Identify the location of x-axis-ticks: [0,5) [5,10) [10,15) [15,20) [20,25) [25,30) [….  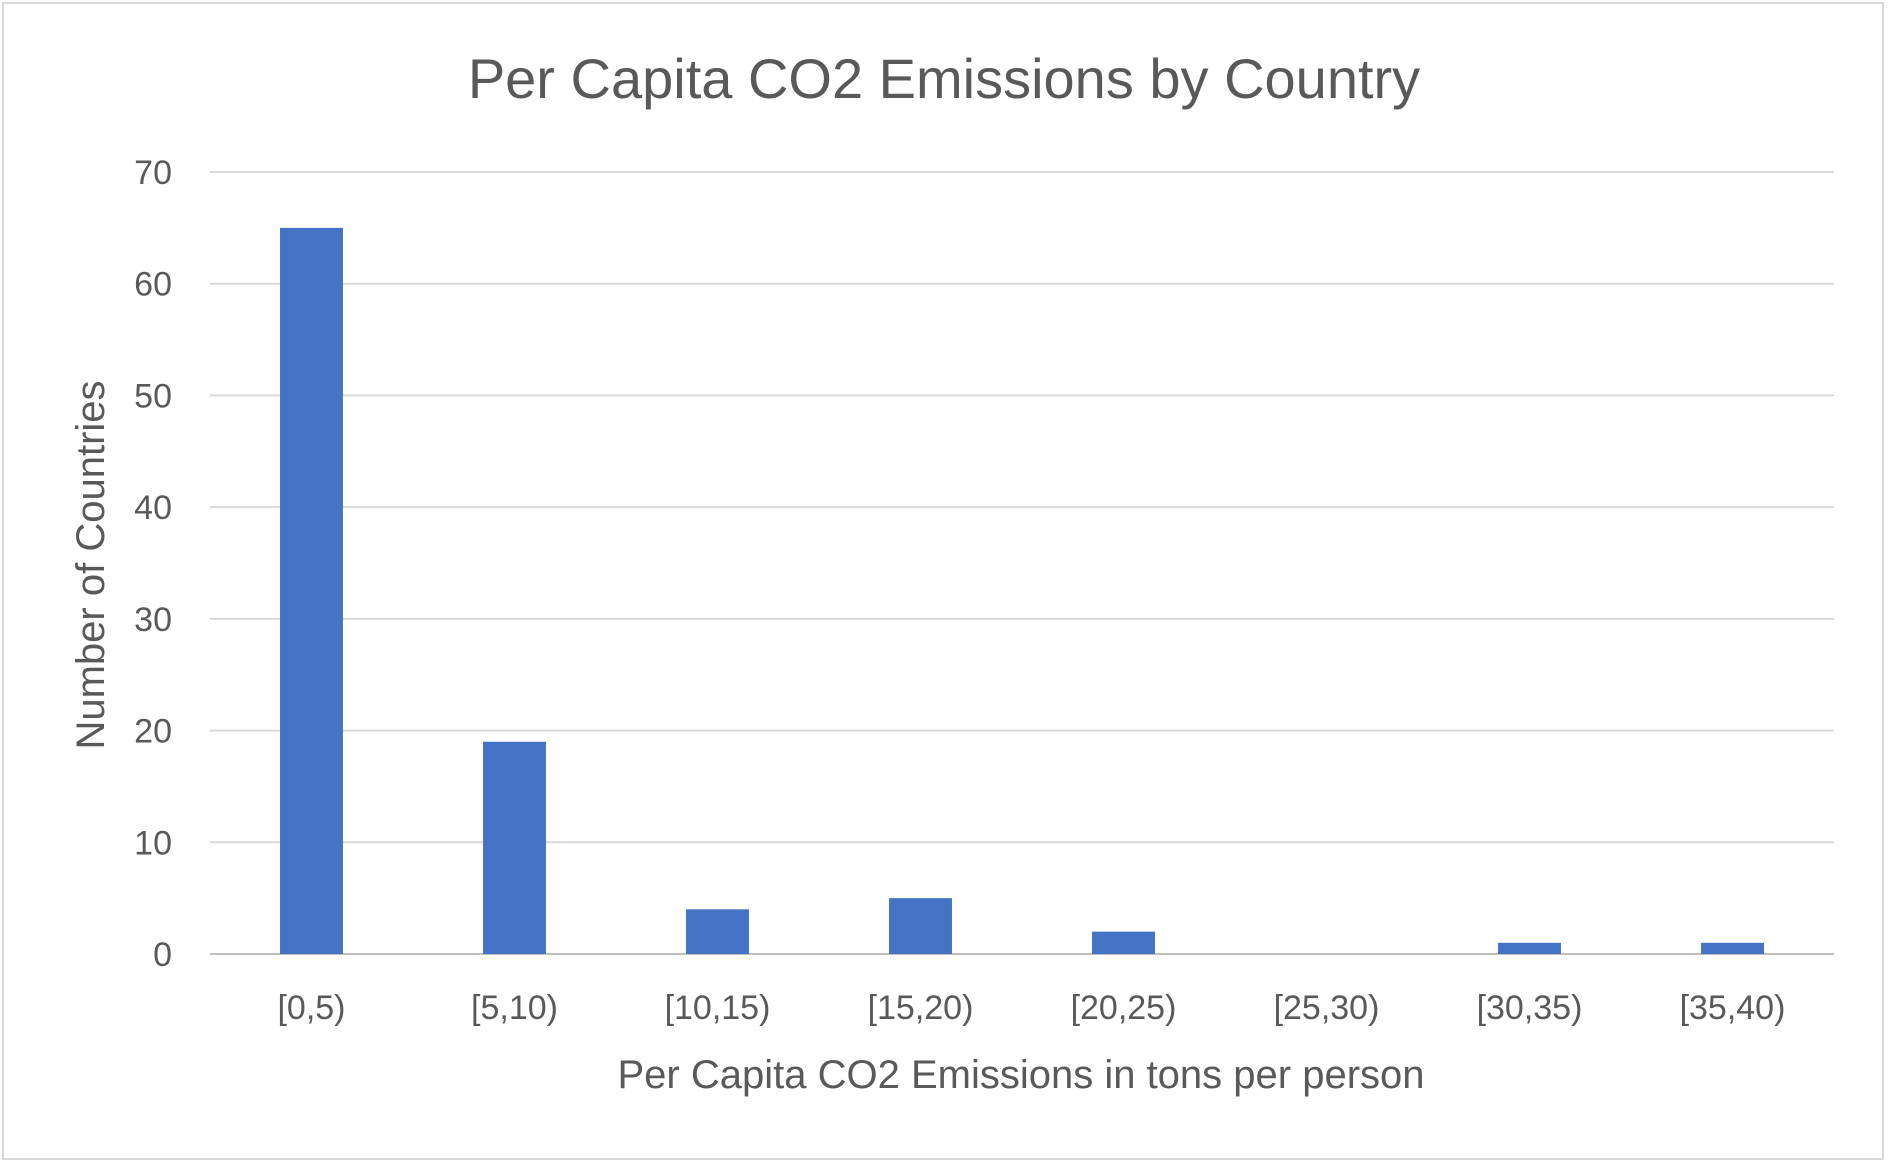
(1031, 1008).